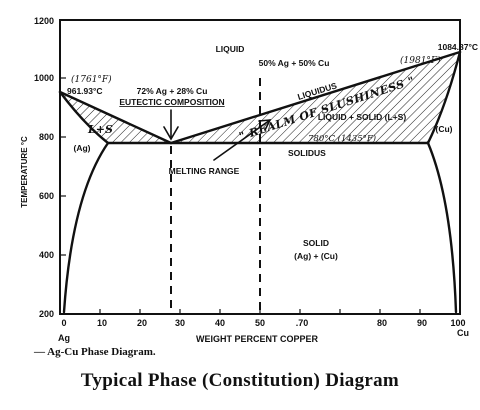 Image resolution: width=480 pixels, height=410 pixels. What do you see at coordinates (44, 21) in the screenshot?
I see `y-tick-label-1200: 1200` at bounding box center [44, 21].